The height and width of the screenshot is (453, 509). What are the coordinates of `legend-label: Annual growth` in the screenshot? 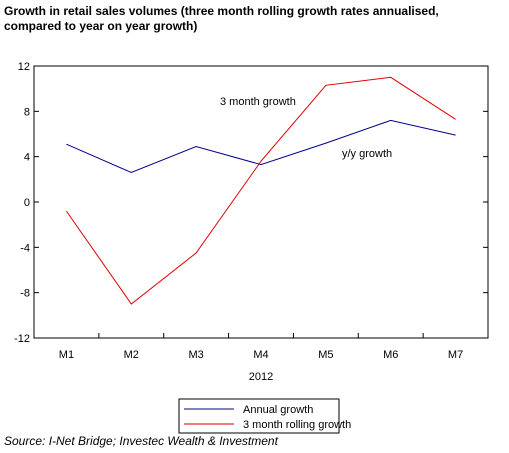 It's located at (278, 410).